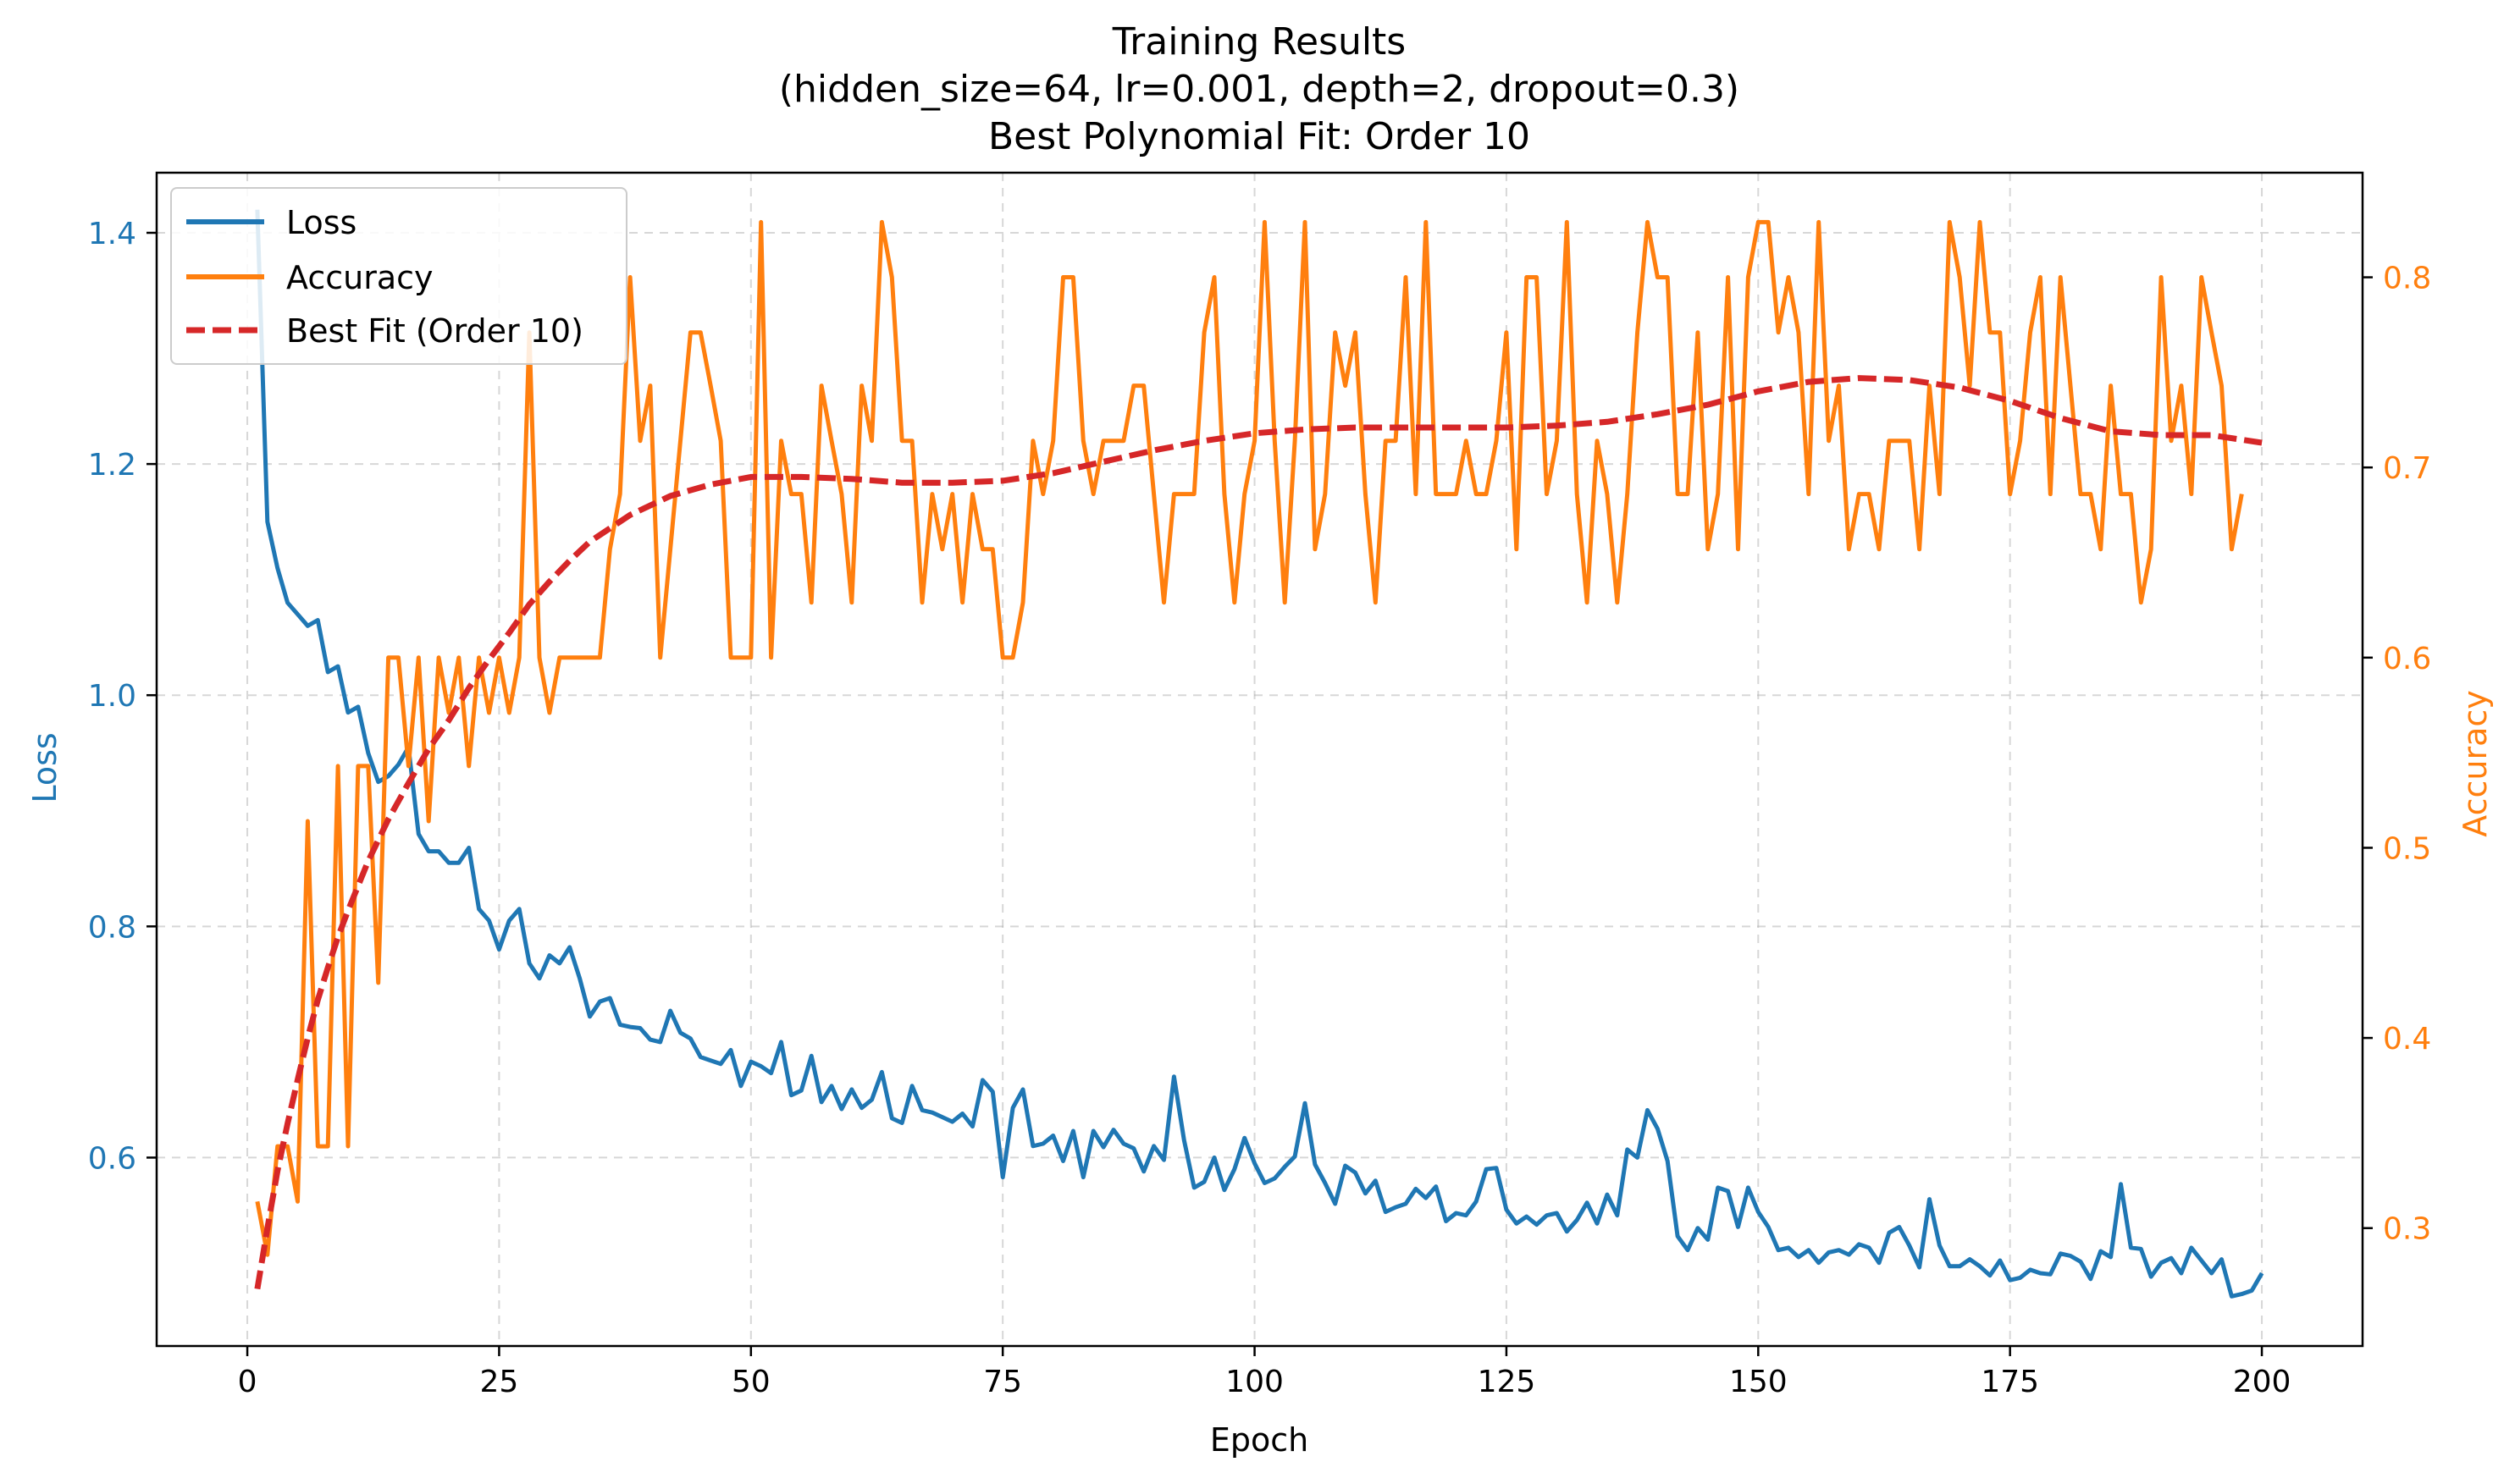  Describe the element at coordinates (247, 1382) in the screenshot. I see `x-tick-label-0: 0` at that location.